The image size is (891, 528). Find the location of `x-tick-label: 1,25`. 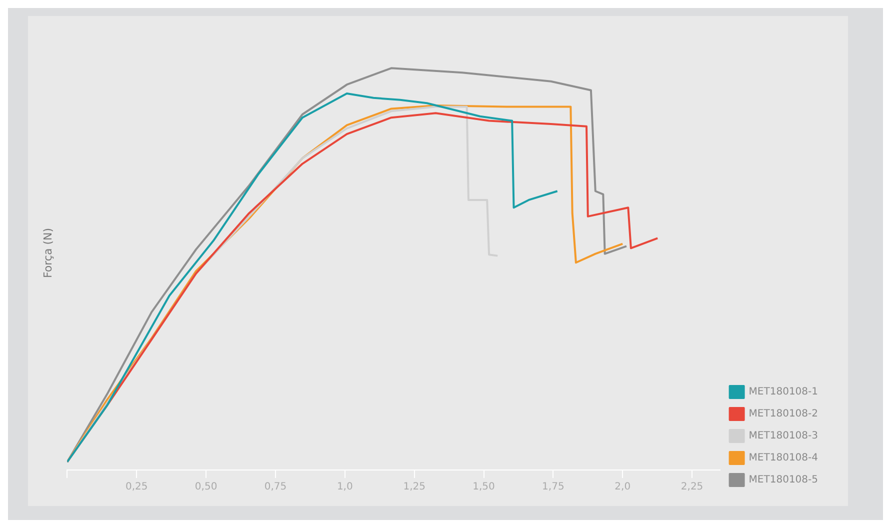

x-tick-label: 1,25 is located at coordinates (414, 487).